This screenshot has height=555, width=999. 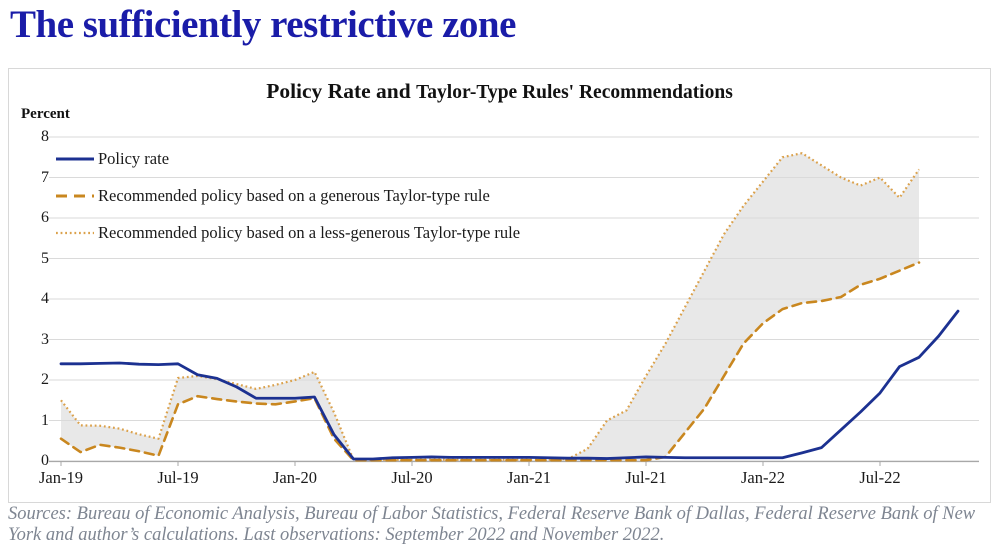 I want to click on x-tick-label-Jul-20: Jul-20, so click(x=412, y=477).